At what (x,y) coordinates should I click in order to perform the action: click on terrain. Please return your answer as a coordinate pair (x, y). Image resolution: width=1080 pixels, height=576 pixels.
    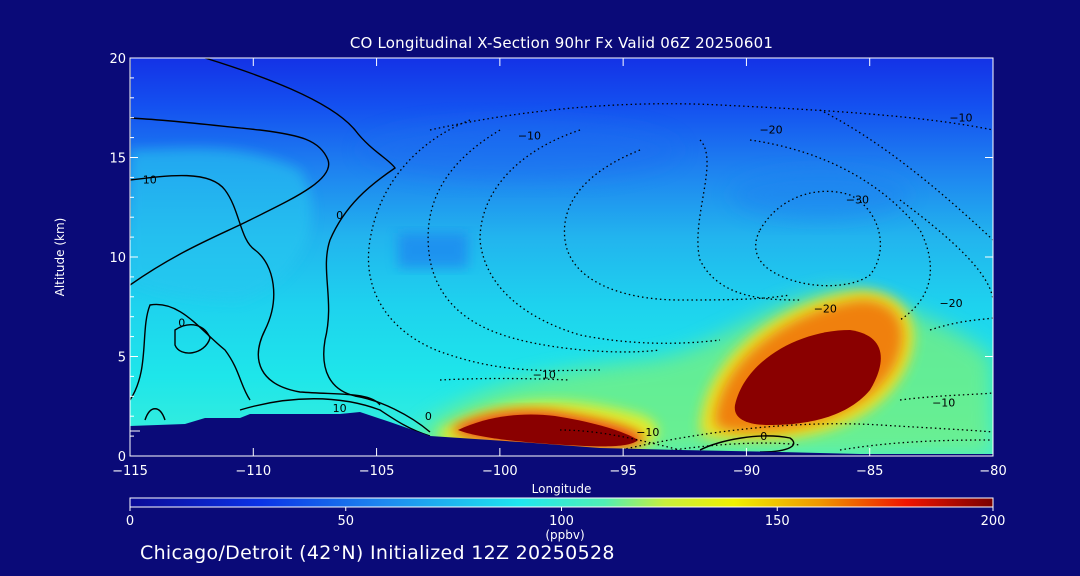
    Looking at the image, I should click on (561, 434).